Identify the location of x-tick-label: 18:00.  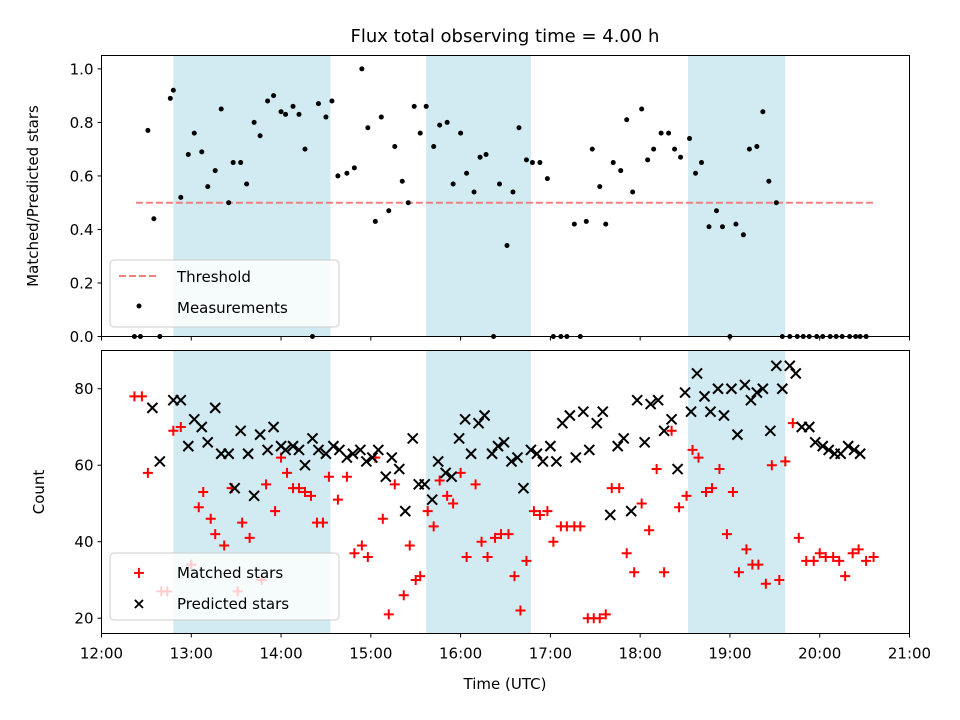
(640, 654).